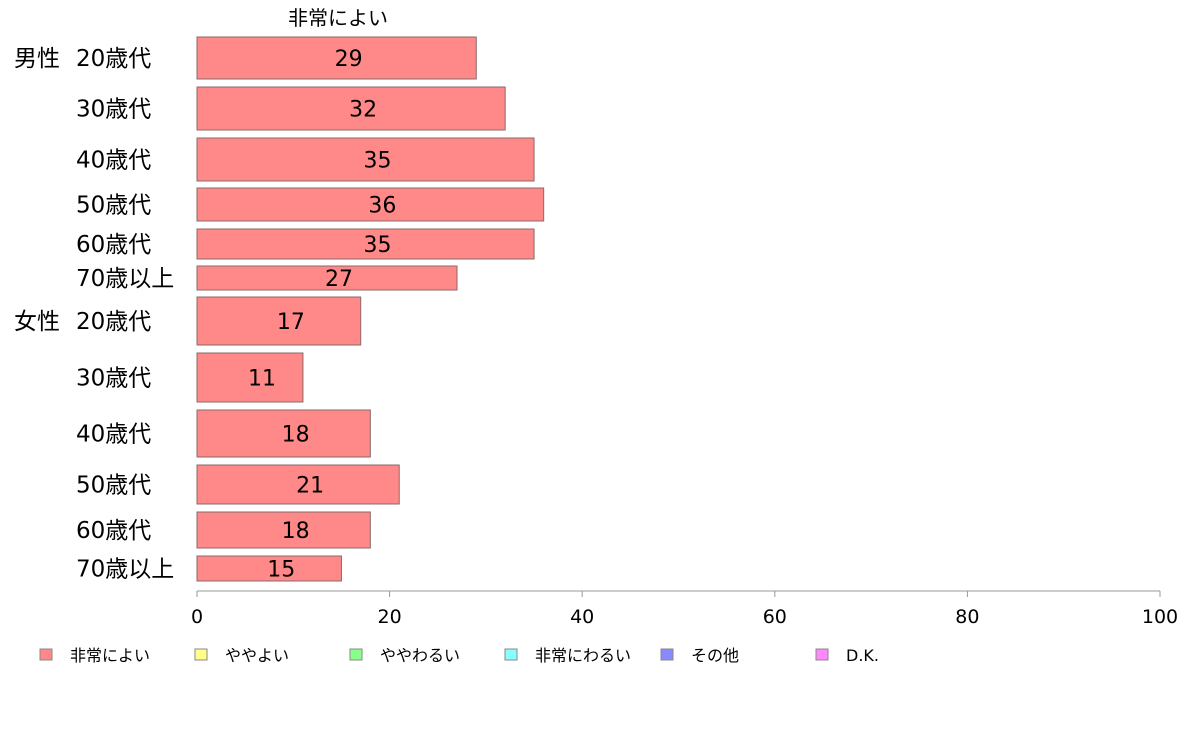 The height and width of the screenshot is (736, 1188). I want to click on x-tick-label: 20, so click(390, 617).